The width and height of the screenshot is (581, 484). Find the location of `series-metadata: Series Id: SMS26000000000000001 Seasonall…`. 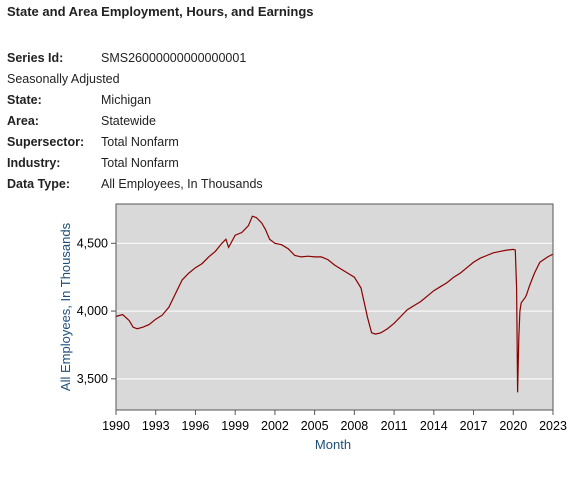

series-metadata: Series Id: SMS26000000000000001 Seasonall… is located at coordinates (135, 121).